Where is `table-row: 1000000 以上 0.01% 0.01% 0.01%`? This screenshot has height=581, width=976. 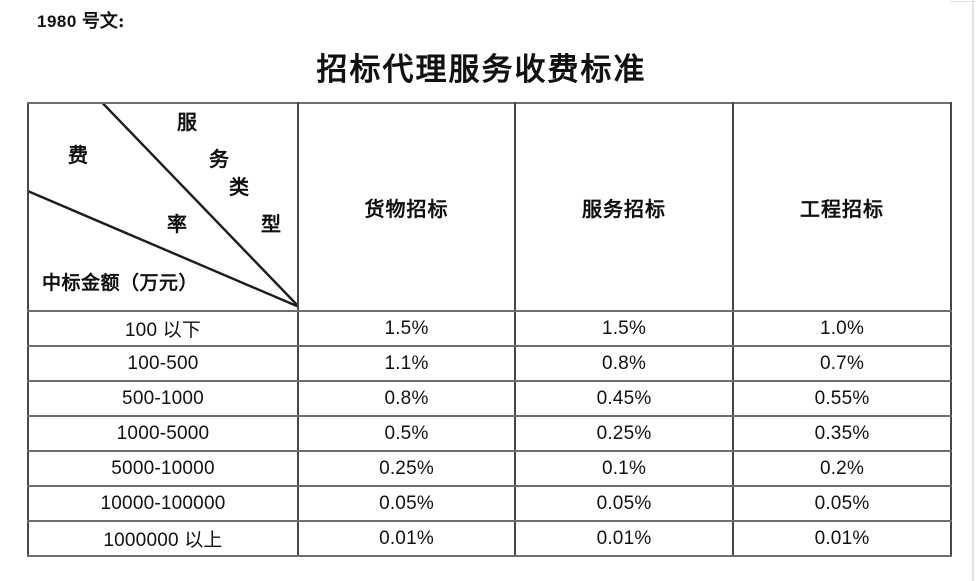
table-row: 1000000 以上 0.01% 0.01% 0.01% is located at coordinates (489, 538).